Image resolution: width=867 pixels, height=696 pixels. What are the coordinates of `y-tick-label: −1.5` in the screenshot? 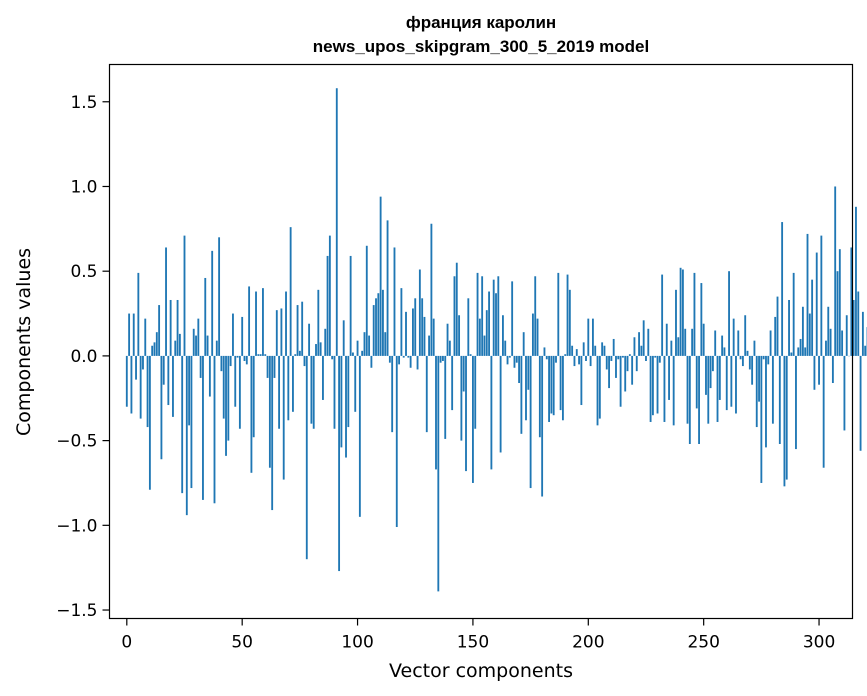 It's located at (76, 611).